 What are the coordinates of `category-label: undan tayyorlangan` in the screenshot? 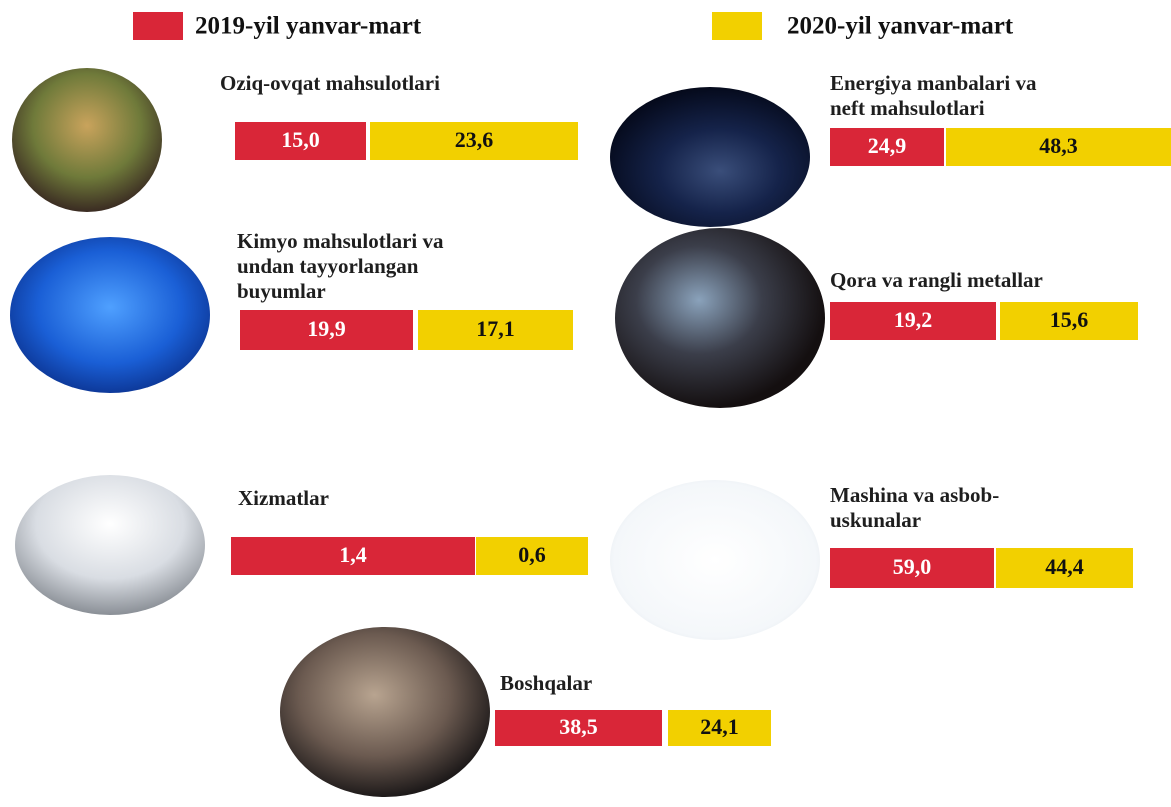 It's located at (328, 266).